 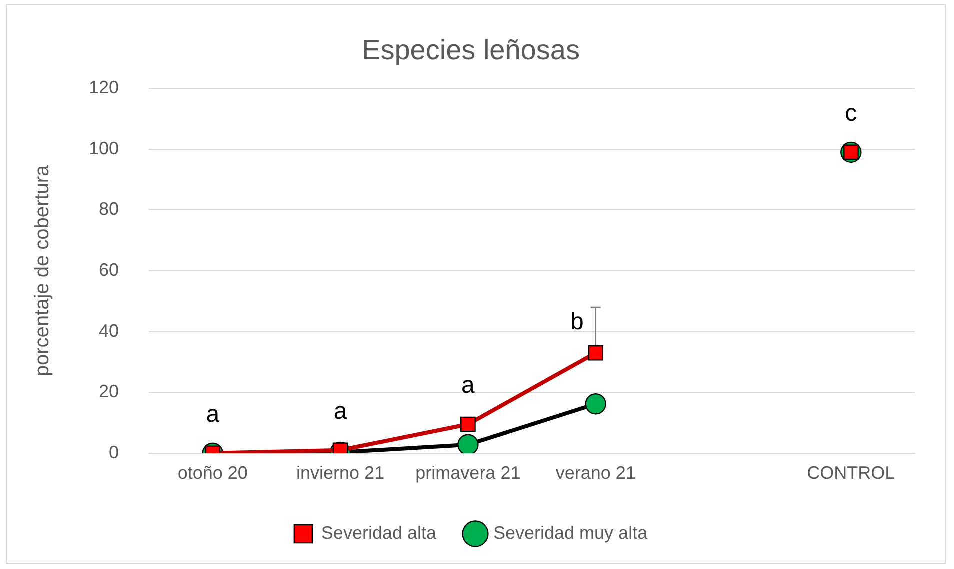 What do you see at coordinates (114, 452) in the screenshot?
I see `y-tick-label: 0` at bounding box center [114, 452].